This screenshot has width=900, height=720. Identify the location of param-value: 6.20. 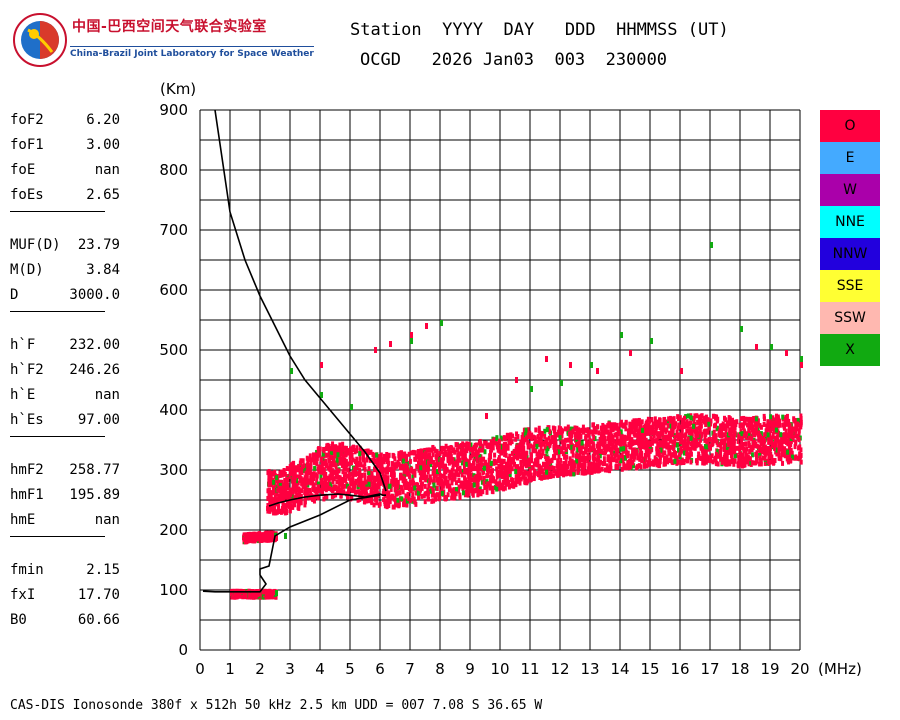
(103, 120).